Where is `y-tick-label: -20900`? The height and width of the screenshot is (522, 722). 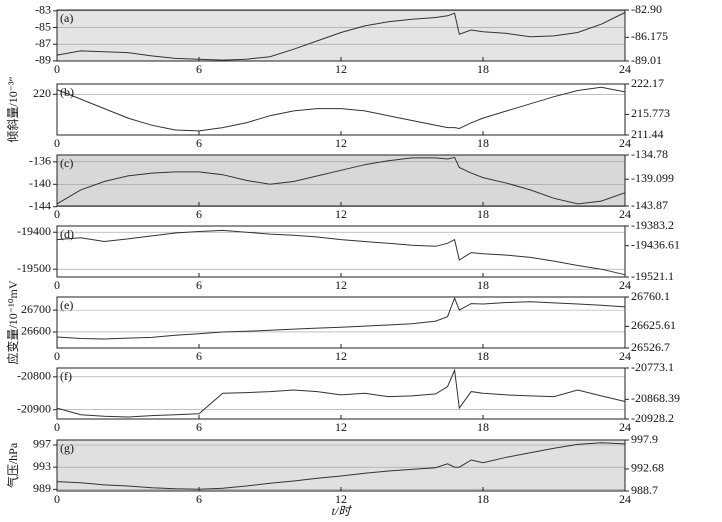 y-tick-label: -20900 is located at coordinates (34, 408).